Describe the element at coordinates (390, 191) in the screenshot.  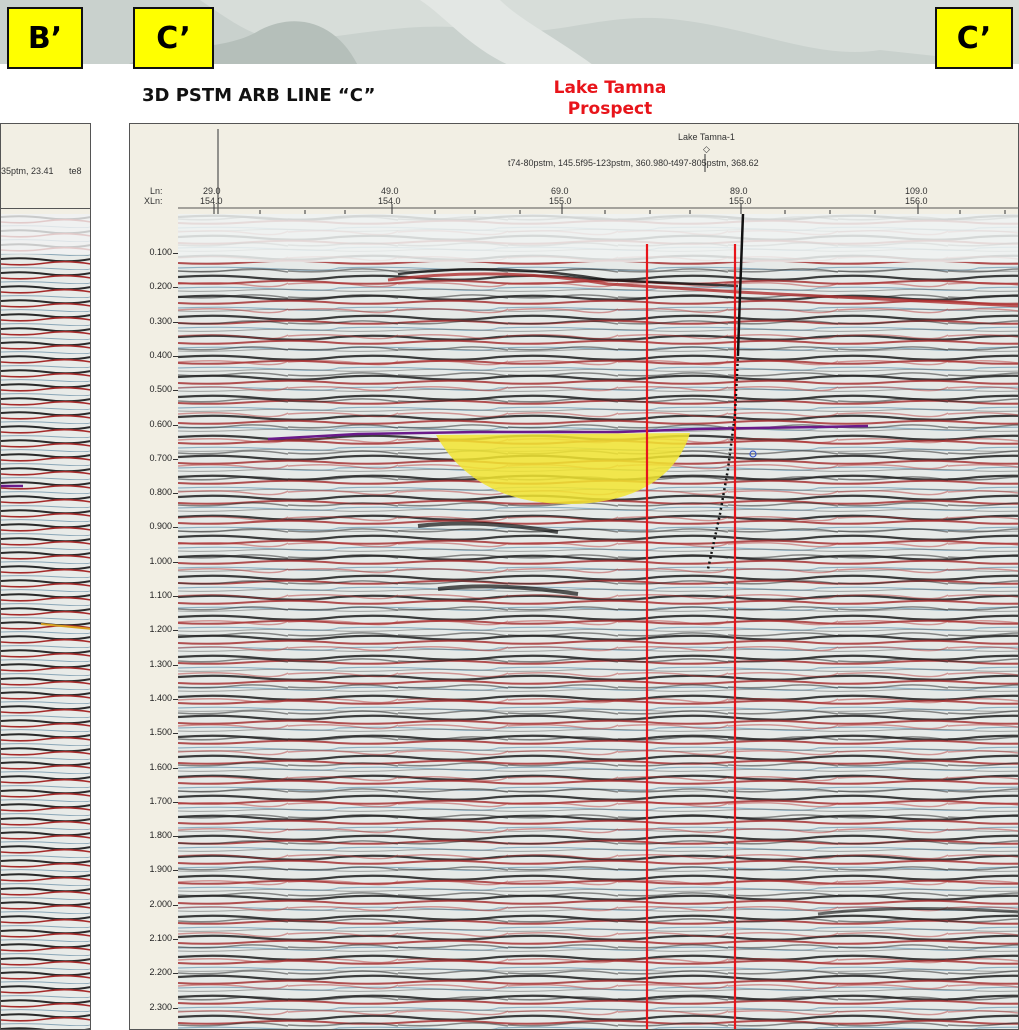
I see `top-tick-ln: 49.0` at that location.